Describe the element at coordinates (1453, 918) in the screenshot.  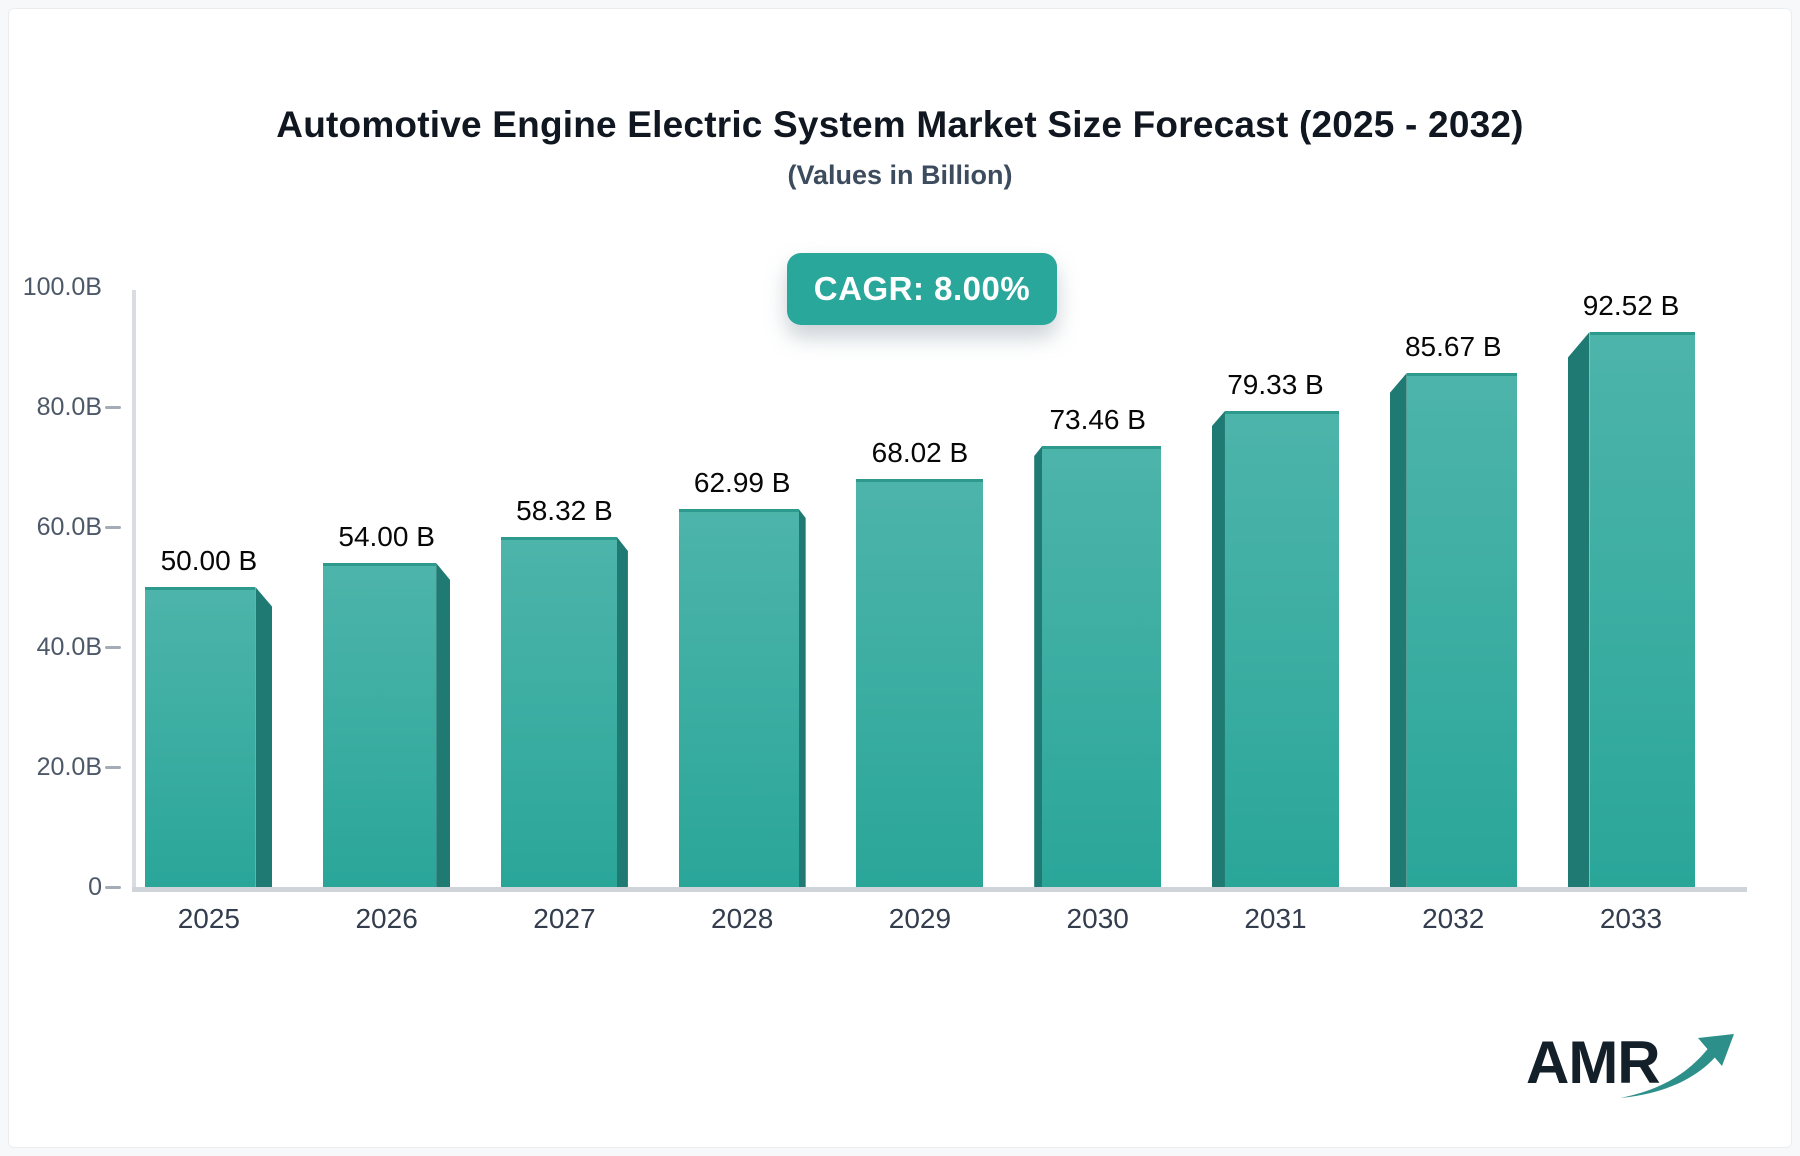
I see `x-axis-label-2032: 2032` at that location.